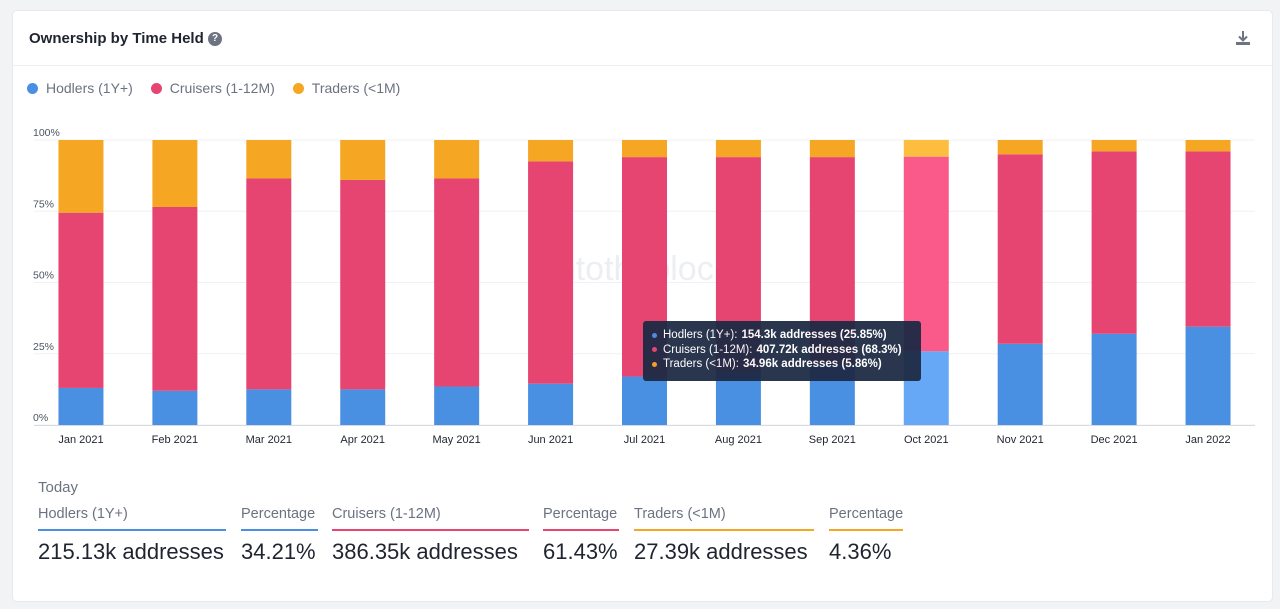 The height and width of the screenshot is (609, 1280). What do you see at coordinates (724, 535) in the screenshot?
I see `stat-traders: Traders (<1M) 27.39k addresses` at bounding box center [724, 535].